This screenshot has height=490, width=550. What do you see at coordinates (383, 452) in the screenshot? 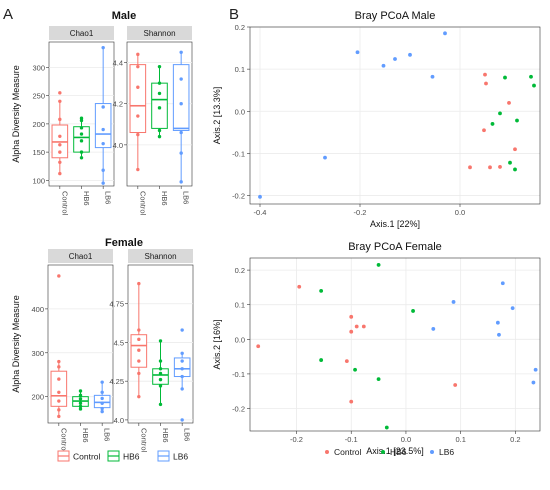
I see `legend-dot-hb6` at bounding box center [383, 452].